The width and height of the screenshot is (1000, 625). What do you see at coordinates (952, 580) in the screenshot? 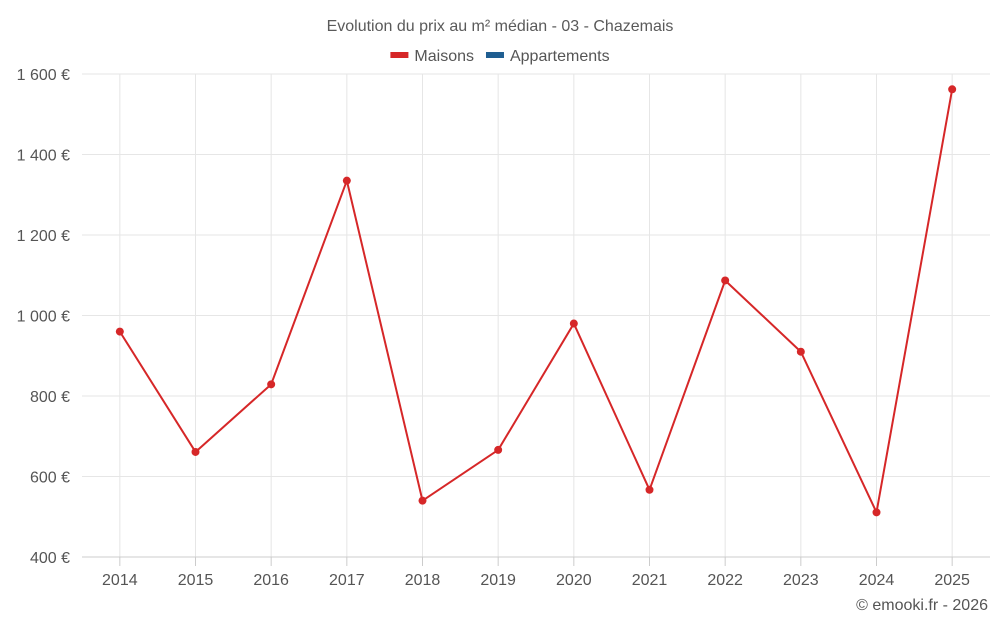
I see `x-tick-label: 2025` at bounding box center [952, 580].